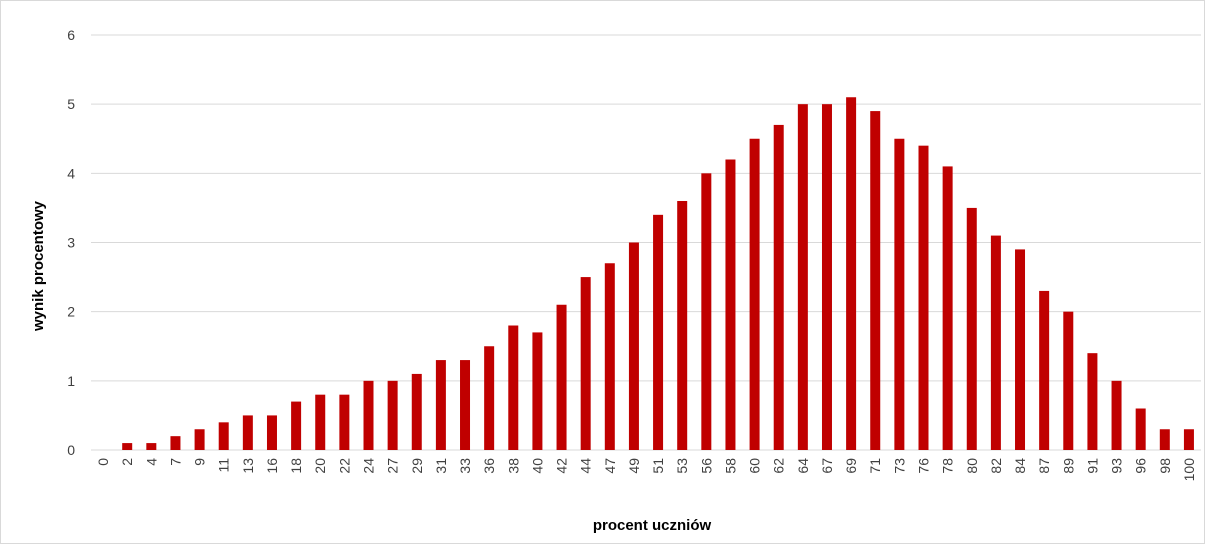 This screenshot has height=545, width=1205. I want to click on x-tick-label: 69, so click(851, 466).